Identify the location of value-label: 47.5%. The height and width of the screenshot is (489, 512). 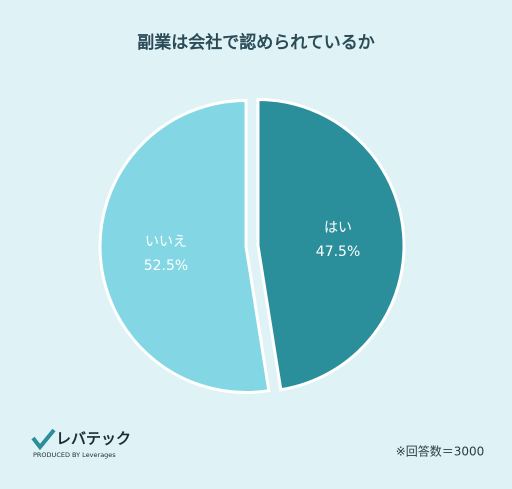
(338, 252).